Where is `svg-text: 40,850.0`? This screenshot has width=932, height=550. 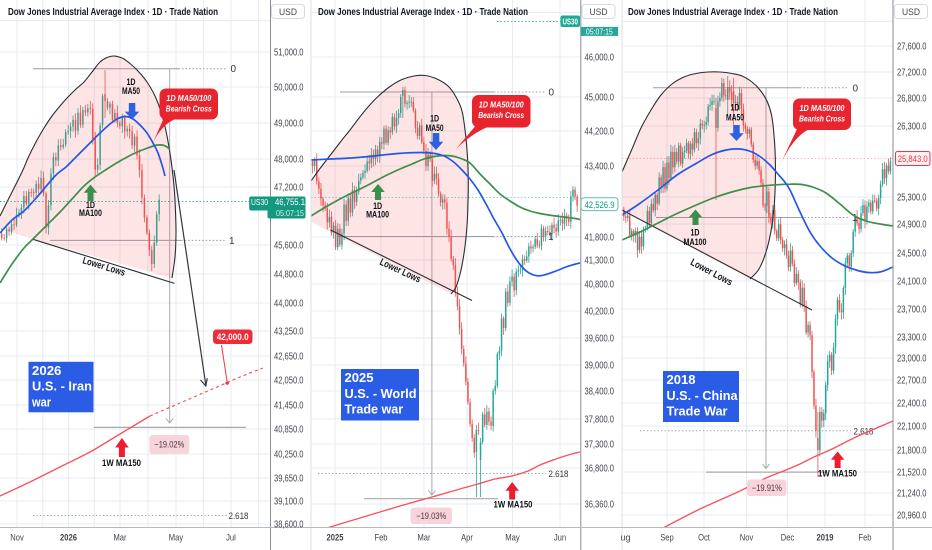
svg-text: 40,850.0 is located at coordinates (289, 429).